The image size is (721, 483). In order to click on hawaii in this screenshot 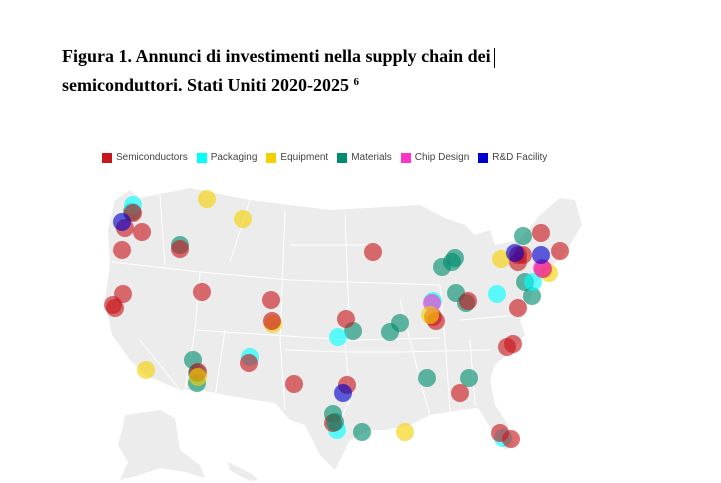, I will do `click(243, 471)`.